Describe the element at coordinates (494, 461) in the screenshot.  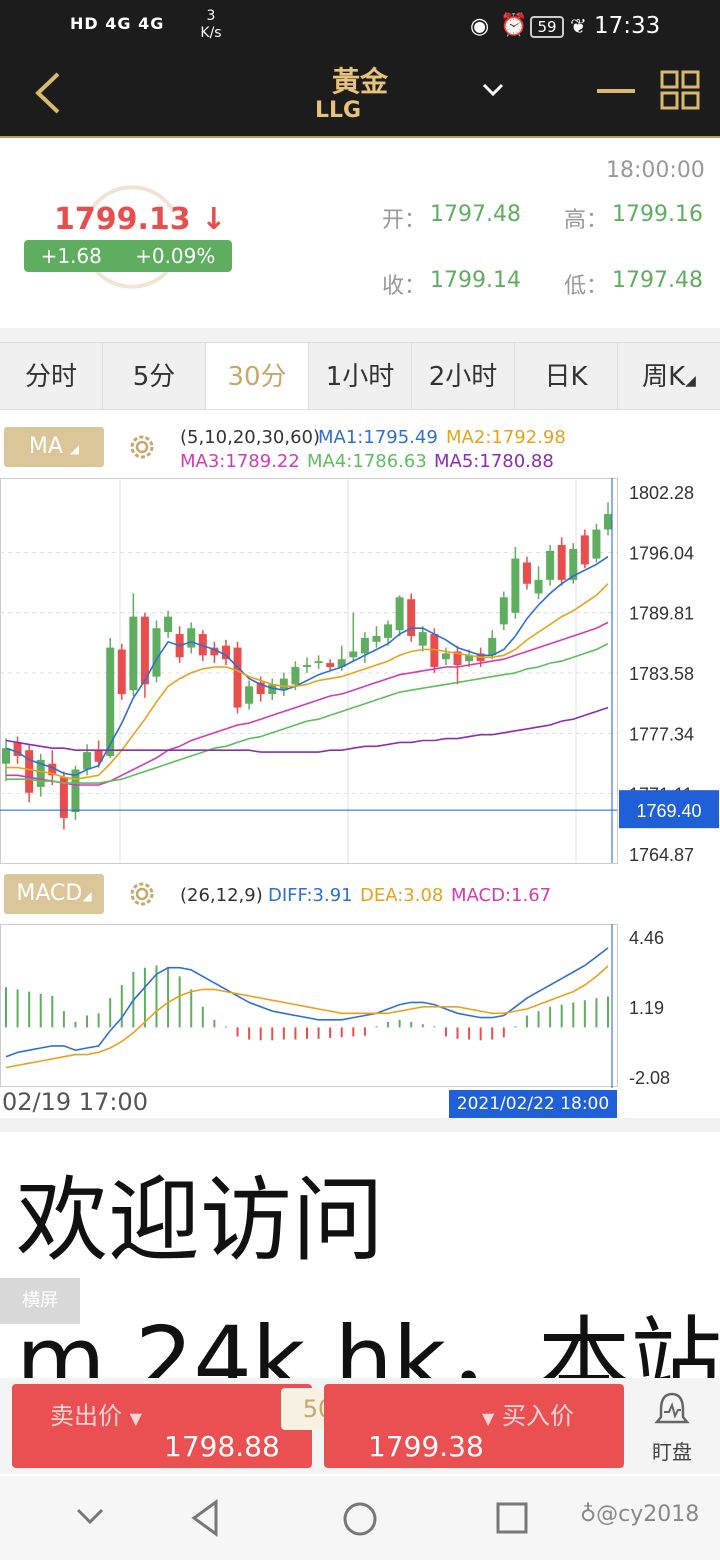
I see `ma5-value: MA5:1780.88` at that location.